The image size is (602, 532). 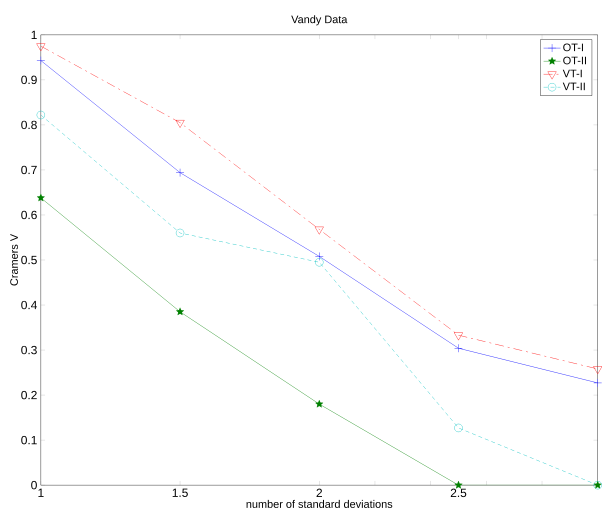 I want to click on y-tick-label: 0.9, so click(x=29, y=80).